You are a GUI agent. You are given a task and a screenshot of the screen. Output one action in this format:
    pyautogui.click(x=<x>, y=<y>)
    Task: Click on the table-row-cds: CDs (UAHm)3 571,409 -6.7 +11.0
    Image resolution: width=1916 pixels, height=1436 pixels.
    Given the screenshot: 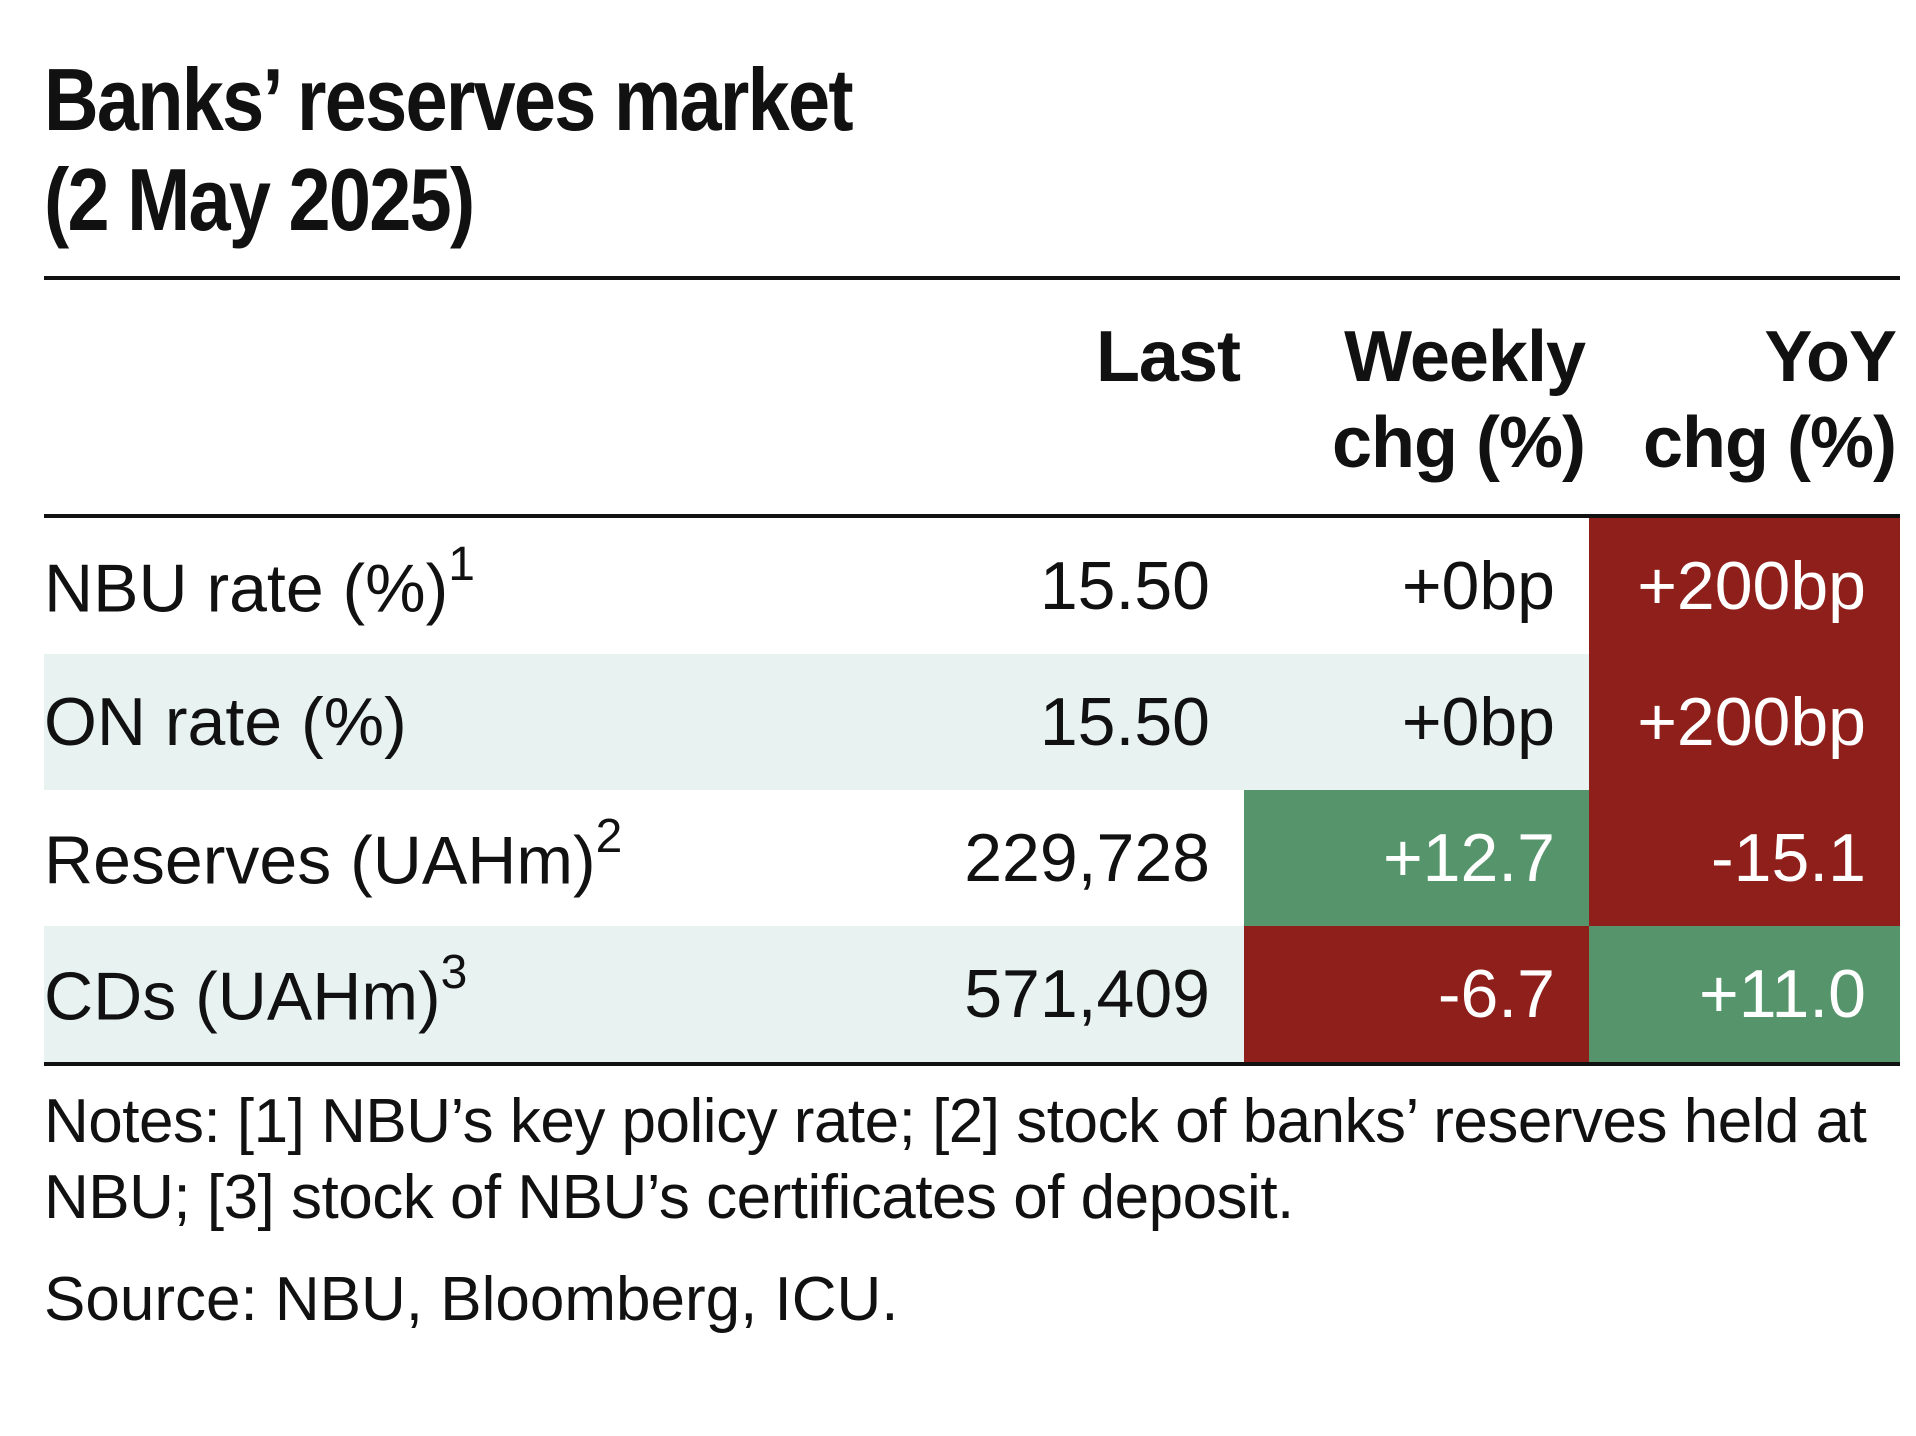 What is the action you would take?
    pyautogui.click(x=972, y=994)
    